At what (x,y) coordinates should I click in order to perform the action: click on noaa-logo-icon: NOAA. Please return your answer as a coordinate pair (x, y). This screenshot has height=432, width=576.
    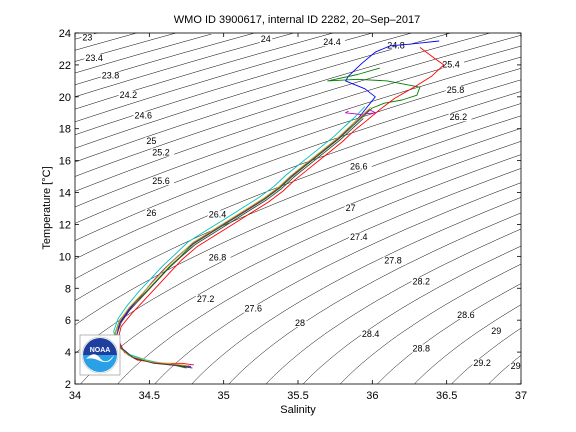
    Looking at the image, I should click on (100, 355).